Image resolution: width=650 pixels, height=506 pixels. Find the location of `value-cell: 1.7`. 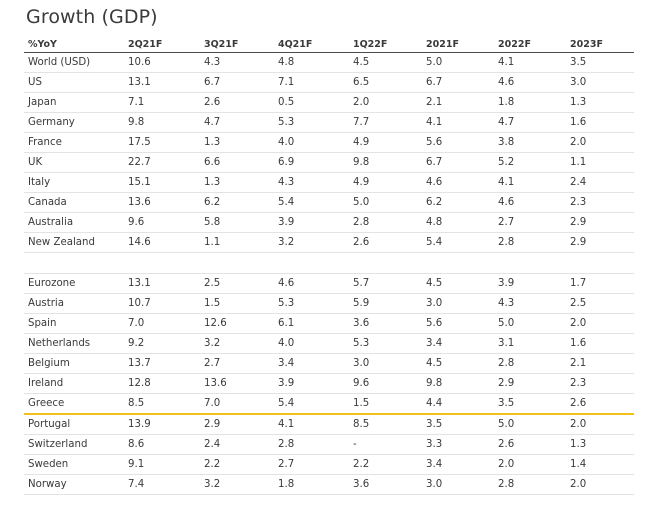

value-cell: 1.7 is located at coordinates (600, 283).